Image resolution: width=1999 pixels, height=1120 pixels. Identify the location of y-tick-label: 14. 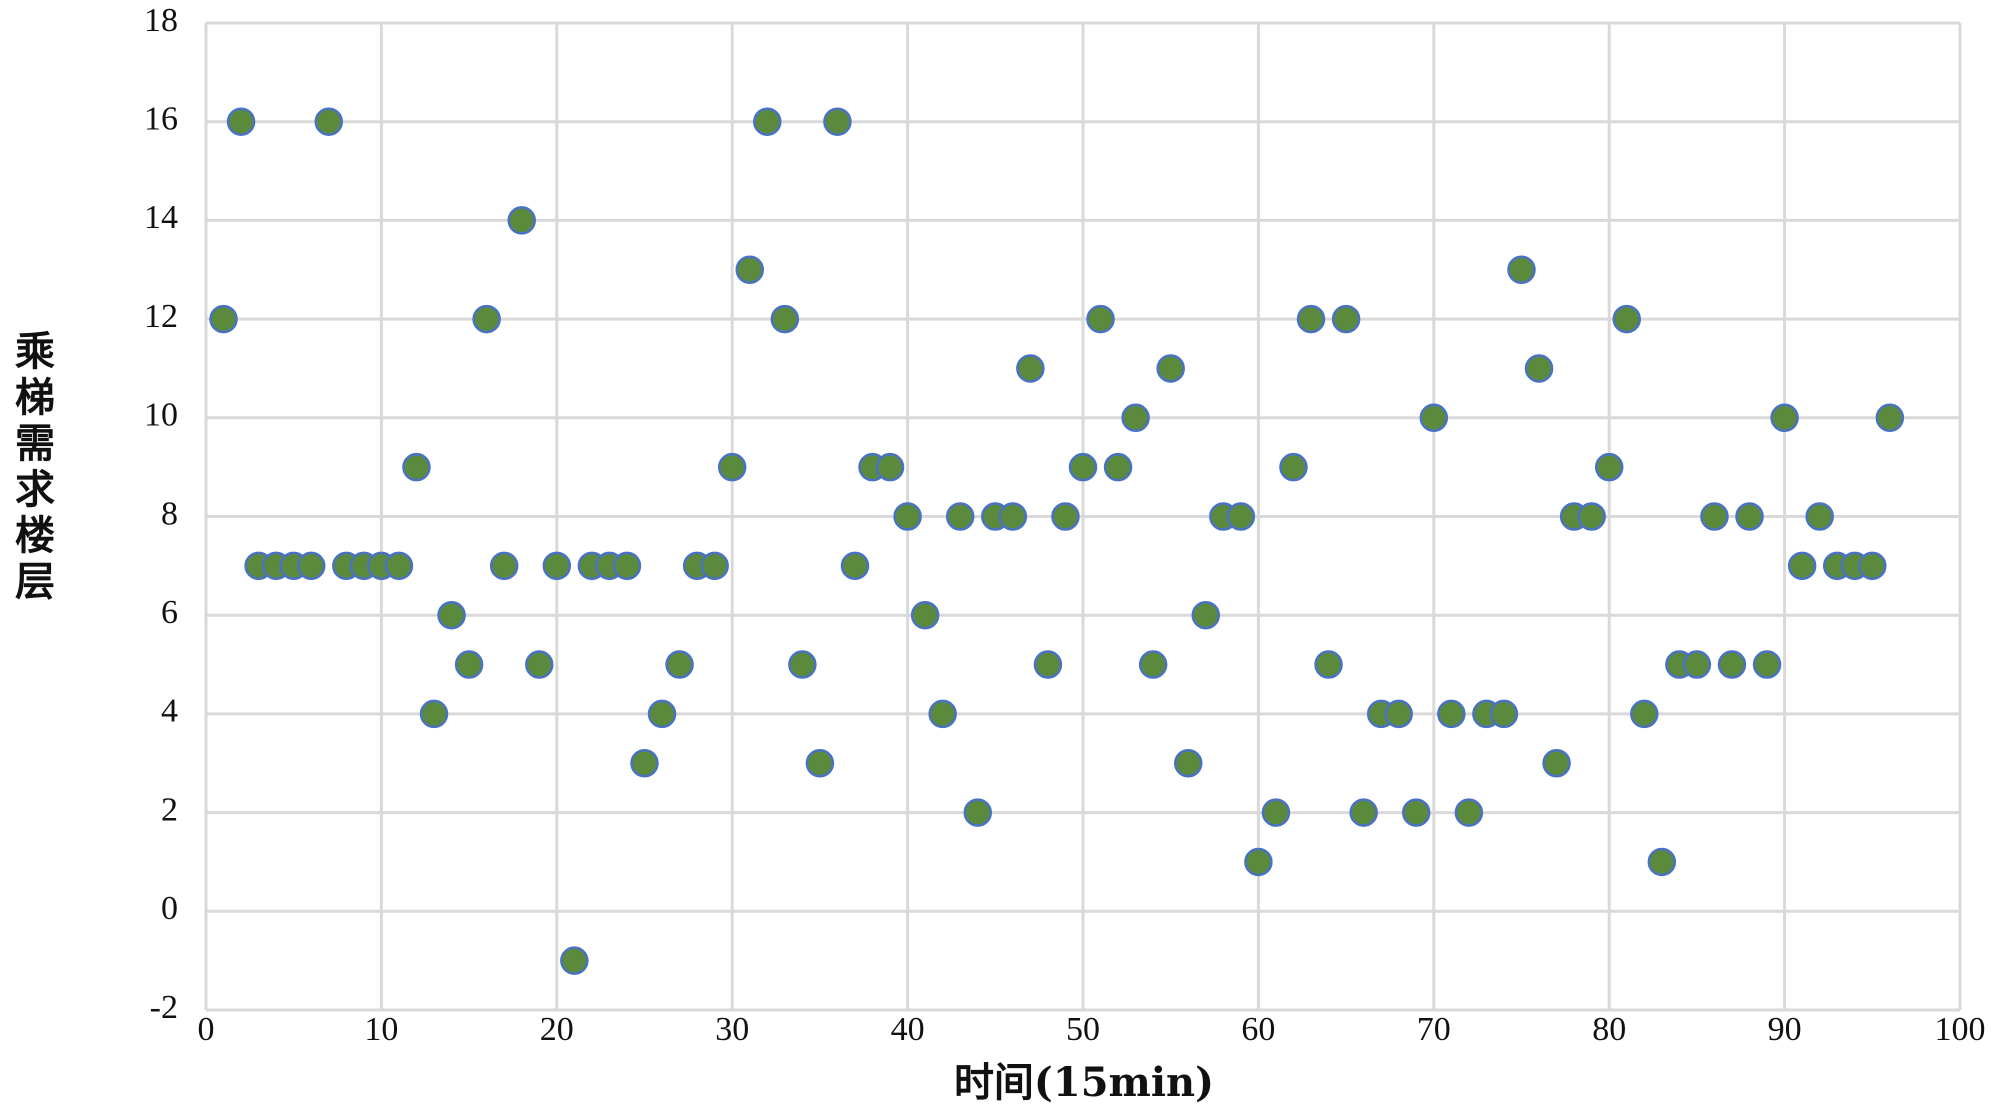
(161, 217).